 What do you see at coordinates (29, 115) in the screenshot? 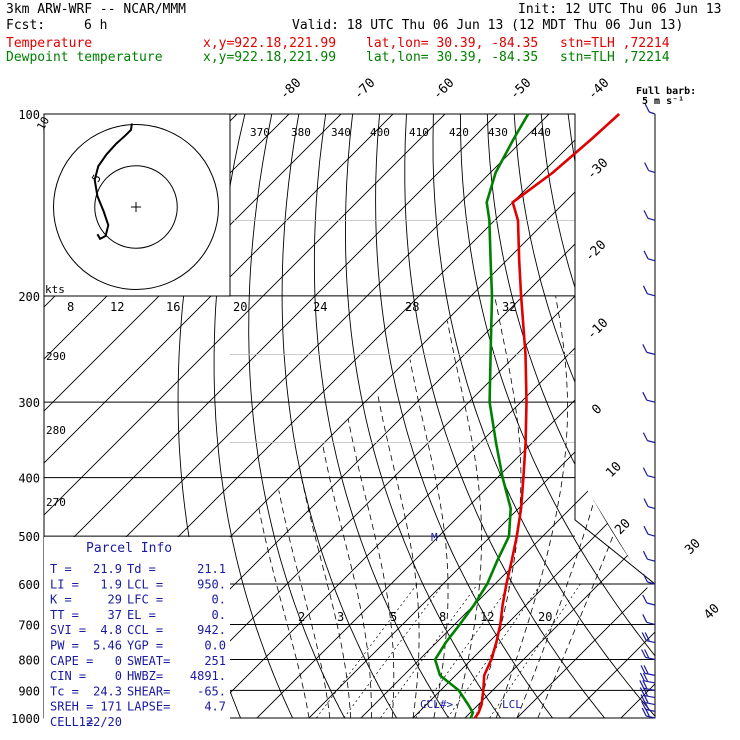
I see `pressure-tick-label: 100` at bounding box center [29, 115].